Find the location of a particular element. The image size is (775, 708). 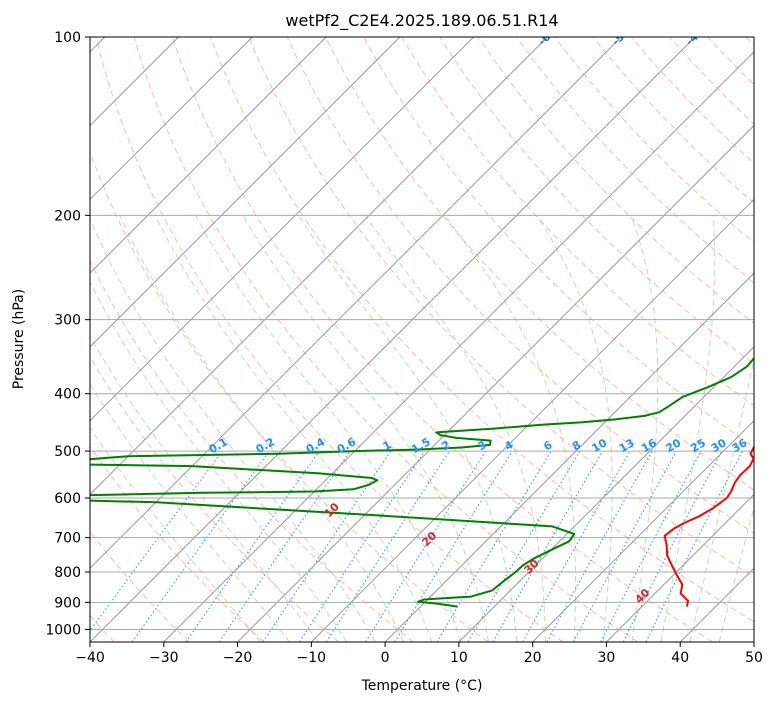

y-axis-label: Pressure (hPa) is located at coordinates (19, 339).